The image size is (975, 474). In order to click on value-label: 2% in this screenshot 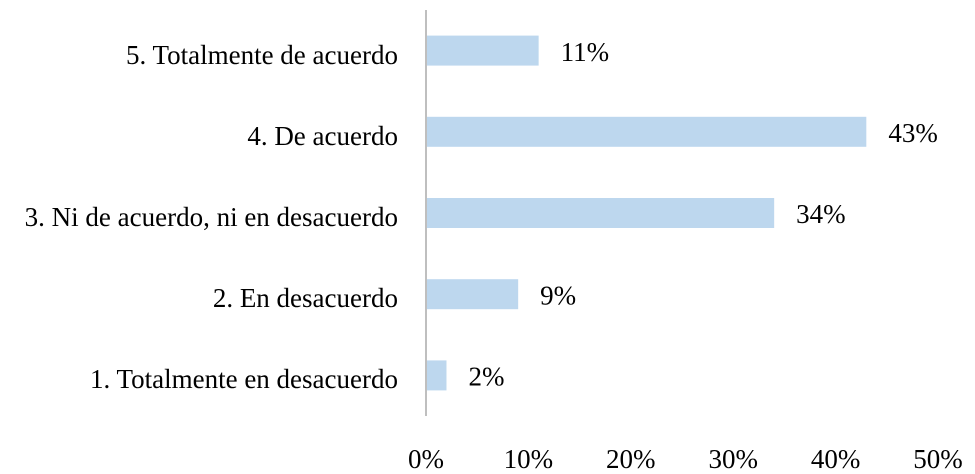, I will do `click(486, 377)`.